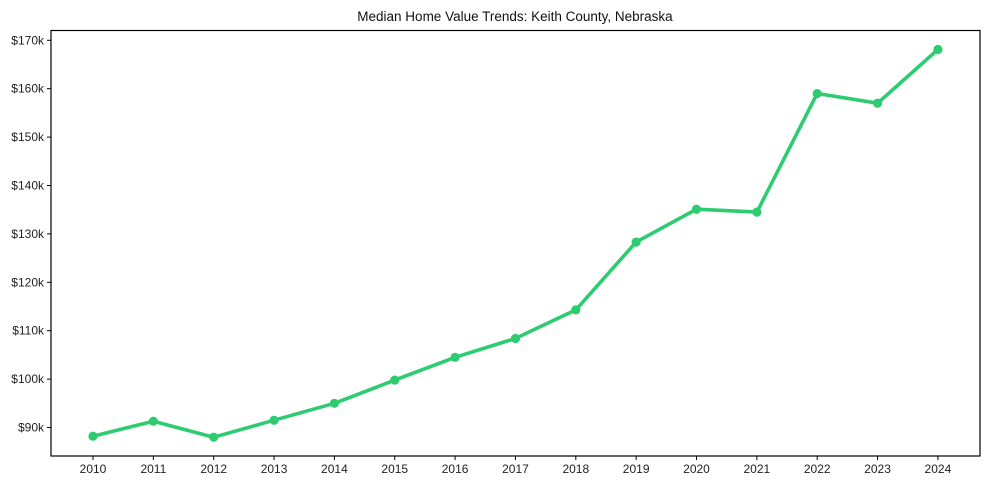 The height and width of the screenshot is (490, 989). I want to click on x-tick-label: 2015, so click(394, 469).